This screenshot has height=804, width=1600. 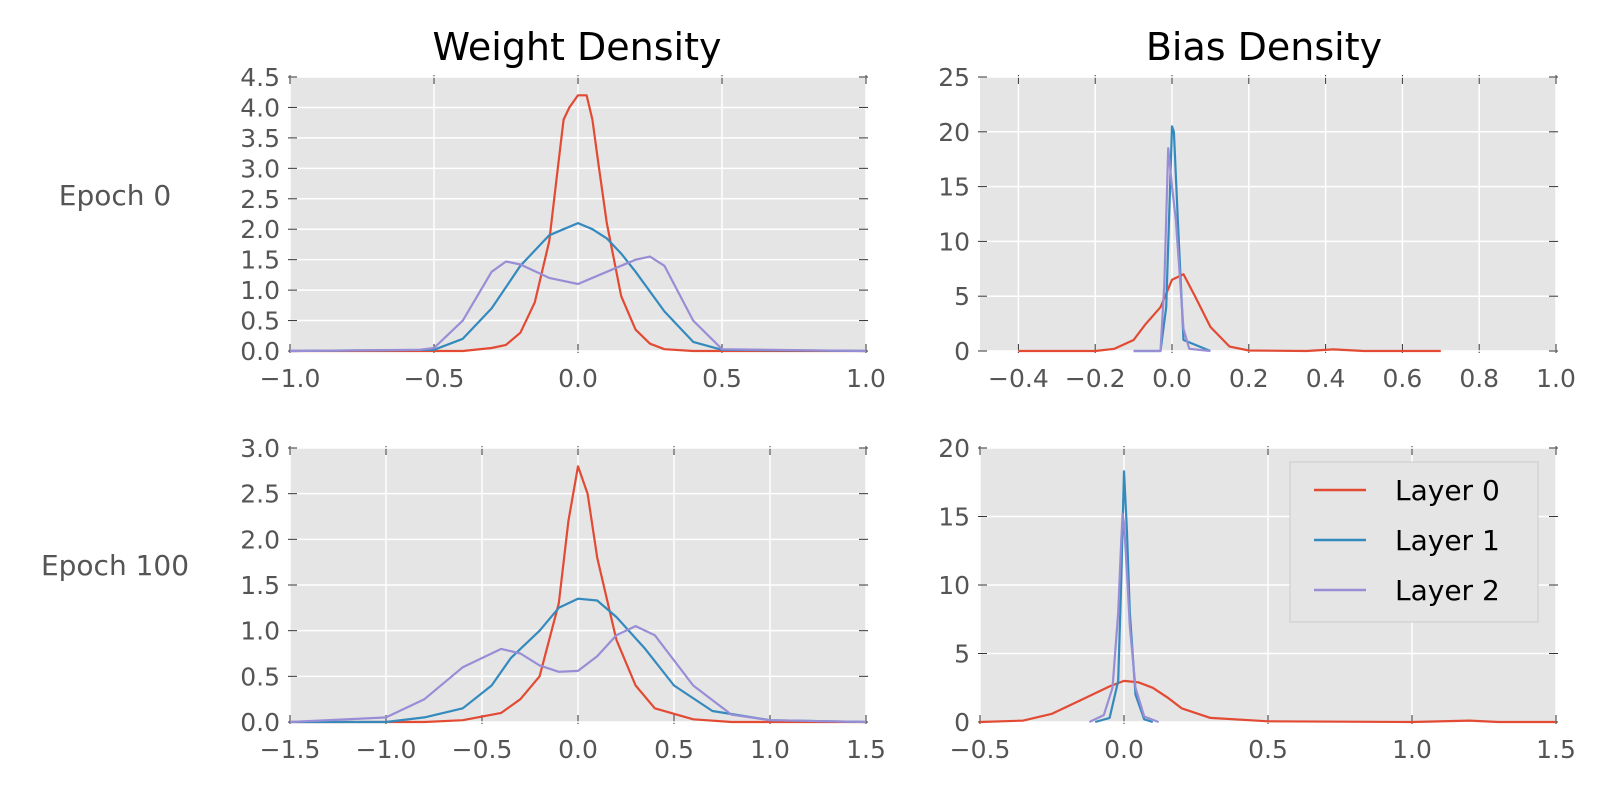 What do you see at coordinates (577, 47) in the screenshot?
I see `column-title-weight-density: Weight Density` at bounding box center [577, 47].